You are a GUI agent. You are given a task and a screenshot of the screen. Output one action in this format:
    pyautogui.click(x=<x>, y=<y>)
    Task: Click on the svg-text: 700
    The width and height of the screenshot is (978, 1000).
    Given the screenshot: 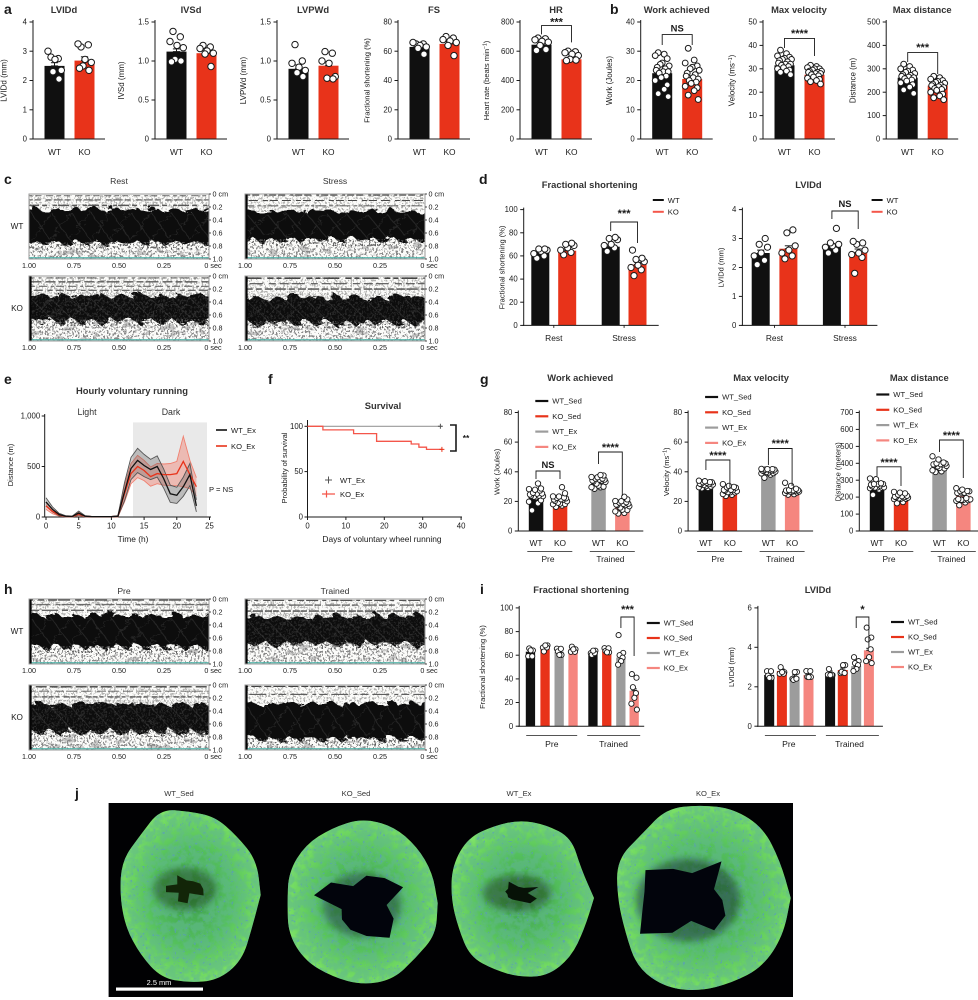 What is the action you would take?
    pyautogui.click(x=847, y=412)
    